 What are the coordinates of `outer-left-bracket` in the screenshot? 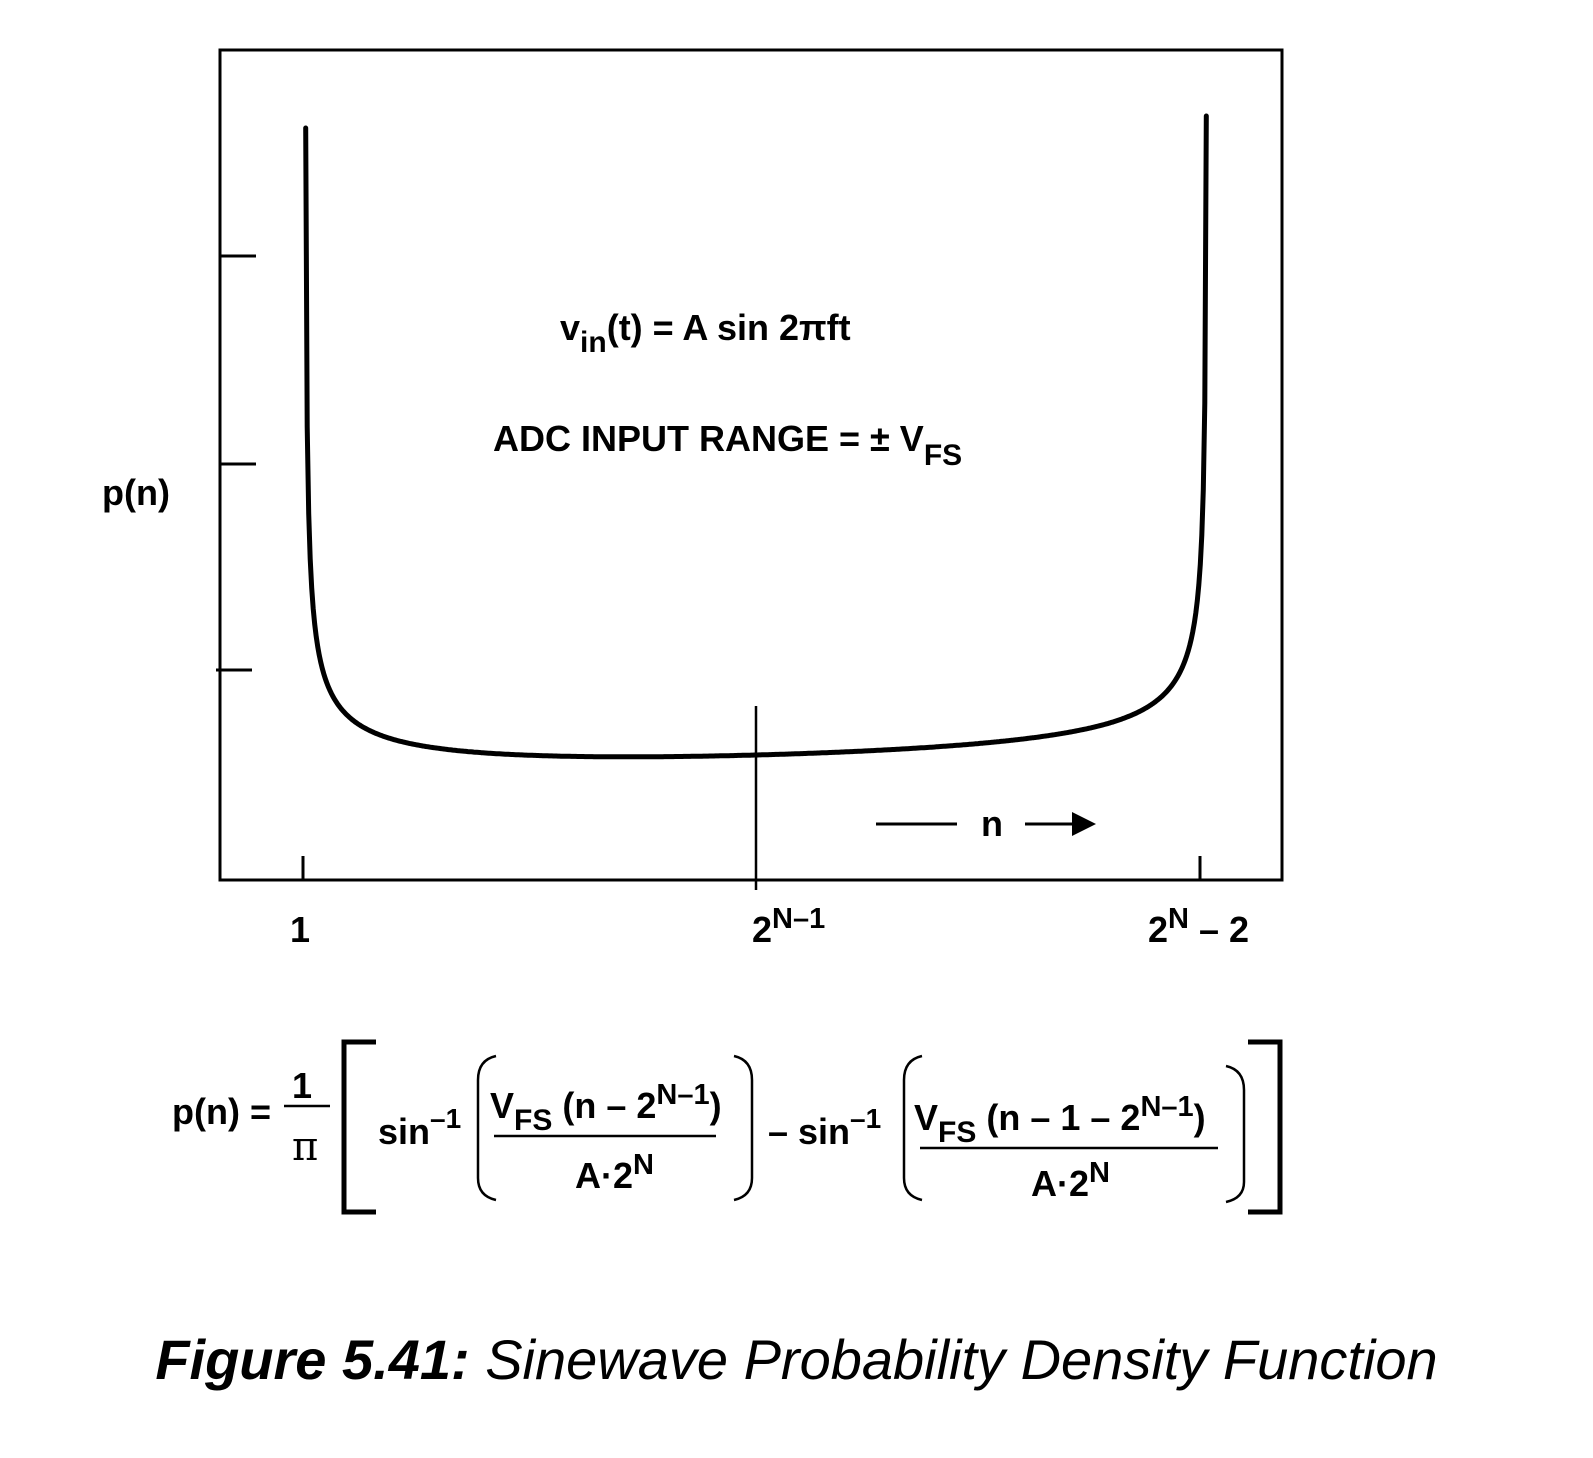 It's located at (358, 1127).